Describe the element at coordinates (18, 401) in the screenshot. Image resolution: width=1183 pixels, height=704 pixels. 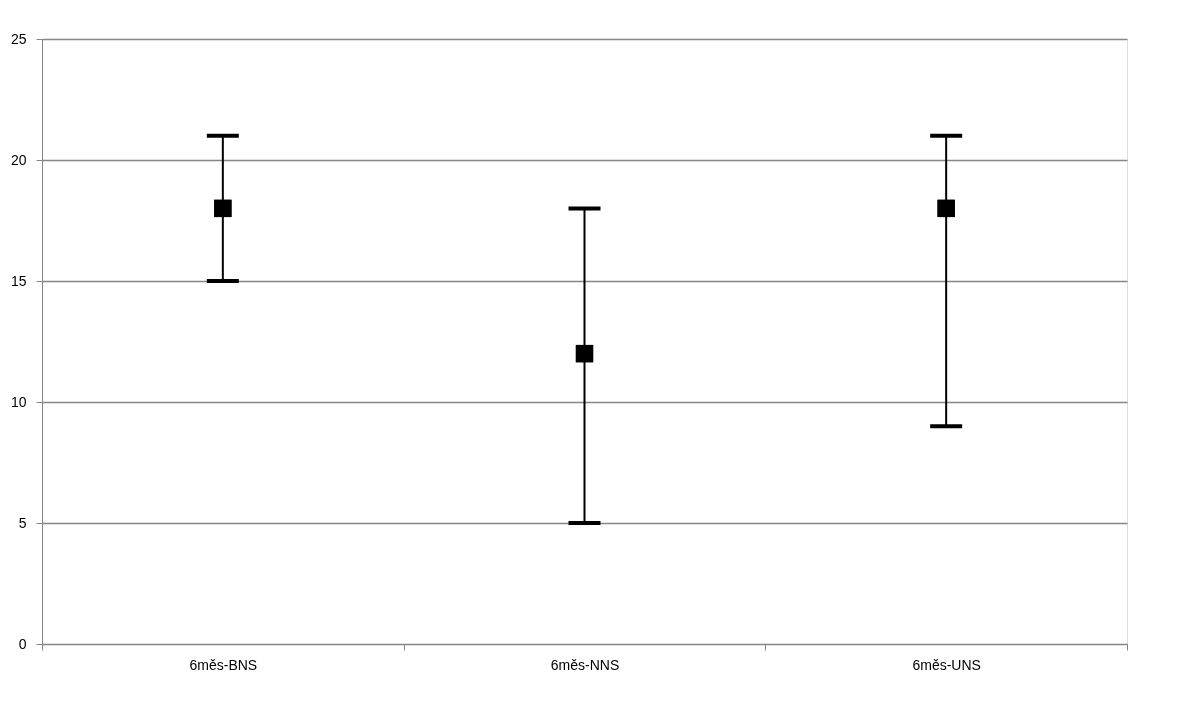
I see `y-tick-label: 10` at that location.